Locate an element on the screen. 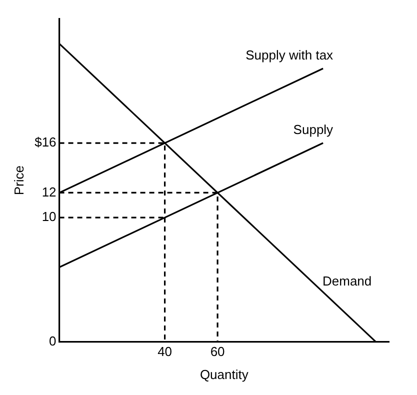 This screenshot has width=417, height=395. x-axis-title: Quantity is located at coordinates (224, 374).